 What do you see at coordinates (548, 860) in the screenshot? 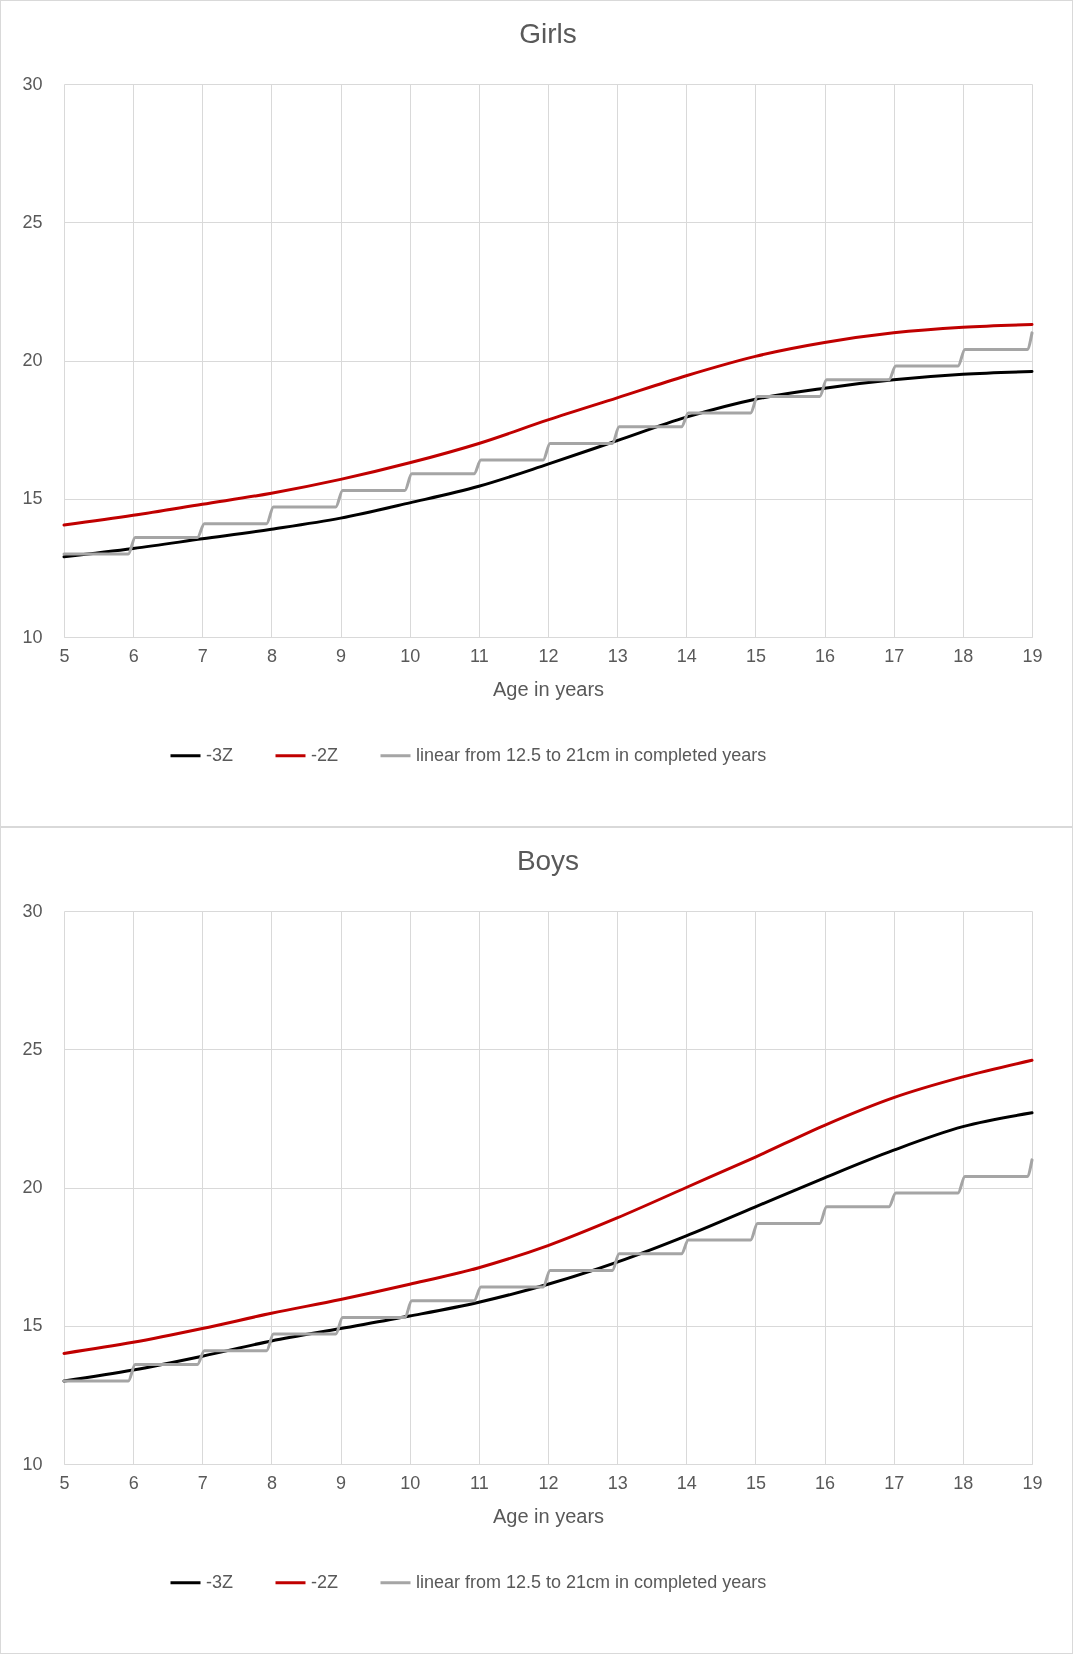
I see `chart-title: Boys` at bounding box center [548, 860].